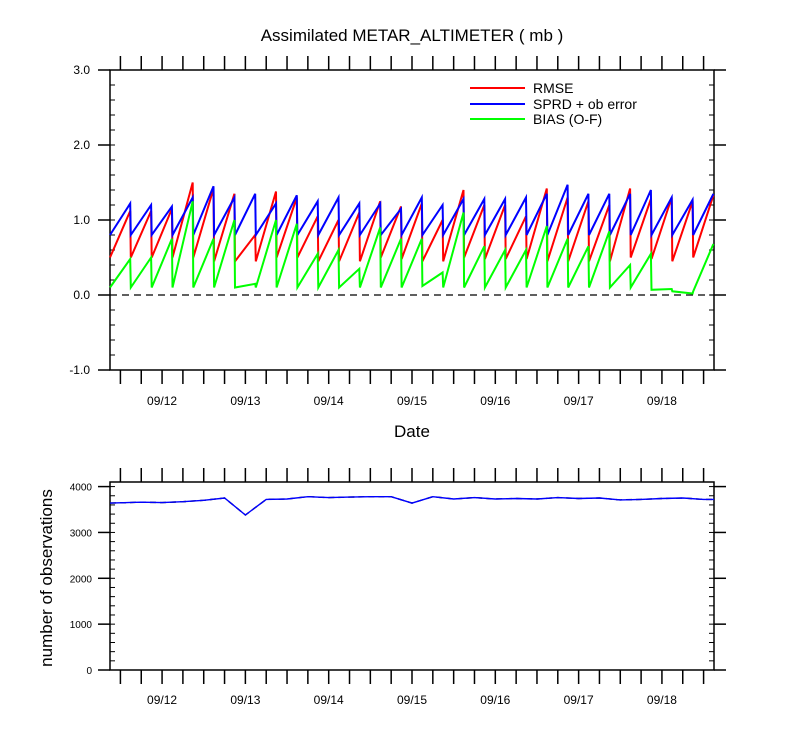 The image size is (800, 750). Describe the element at coordinates (553, 88) in the screenshot. I see `legend-label-rmse: RMSE` at that location.